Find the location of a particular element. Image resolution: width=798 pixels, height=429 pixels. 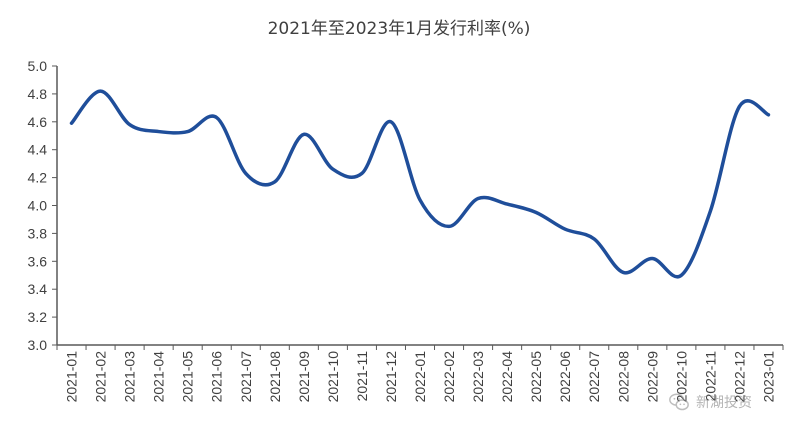

x-tick-label: 2022-06 is located at coordinates (565, 377).